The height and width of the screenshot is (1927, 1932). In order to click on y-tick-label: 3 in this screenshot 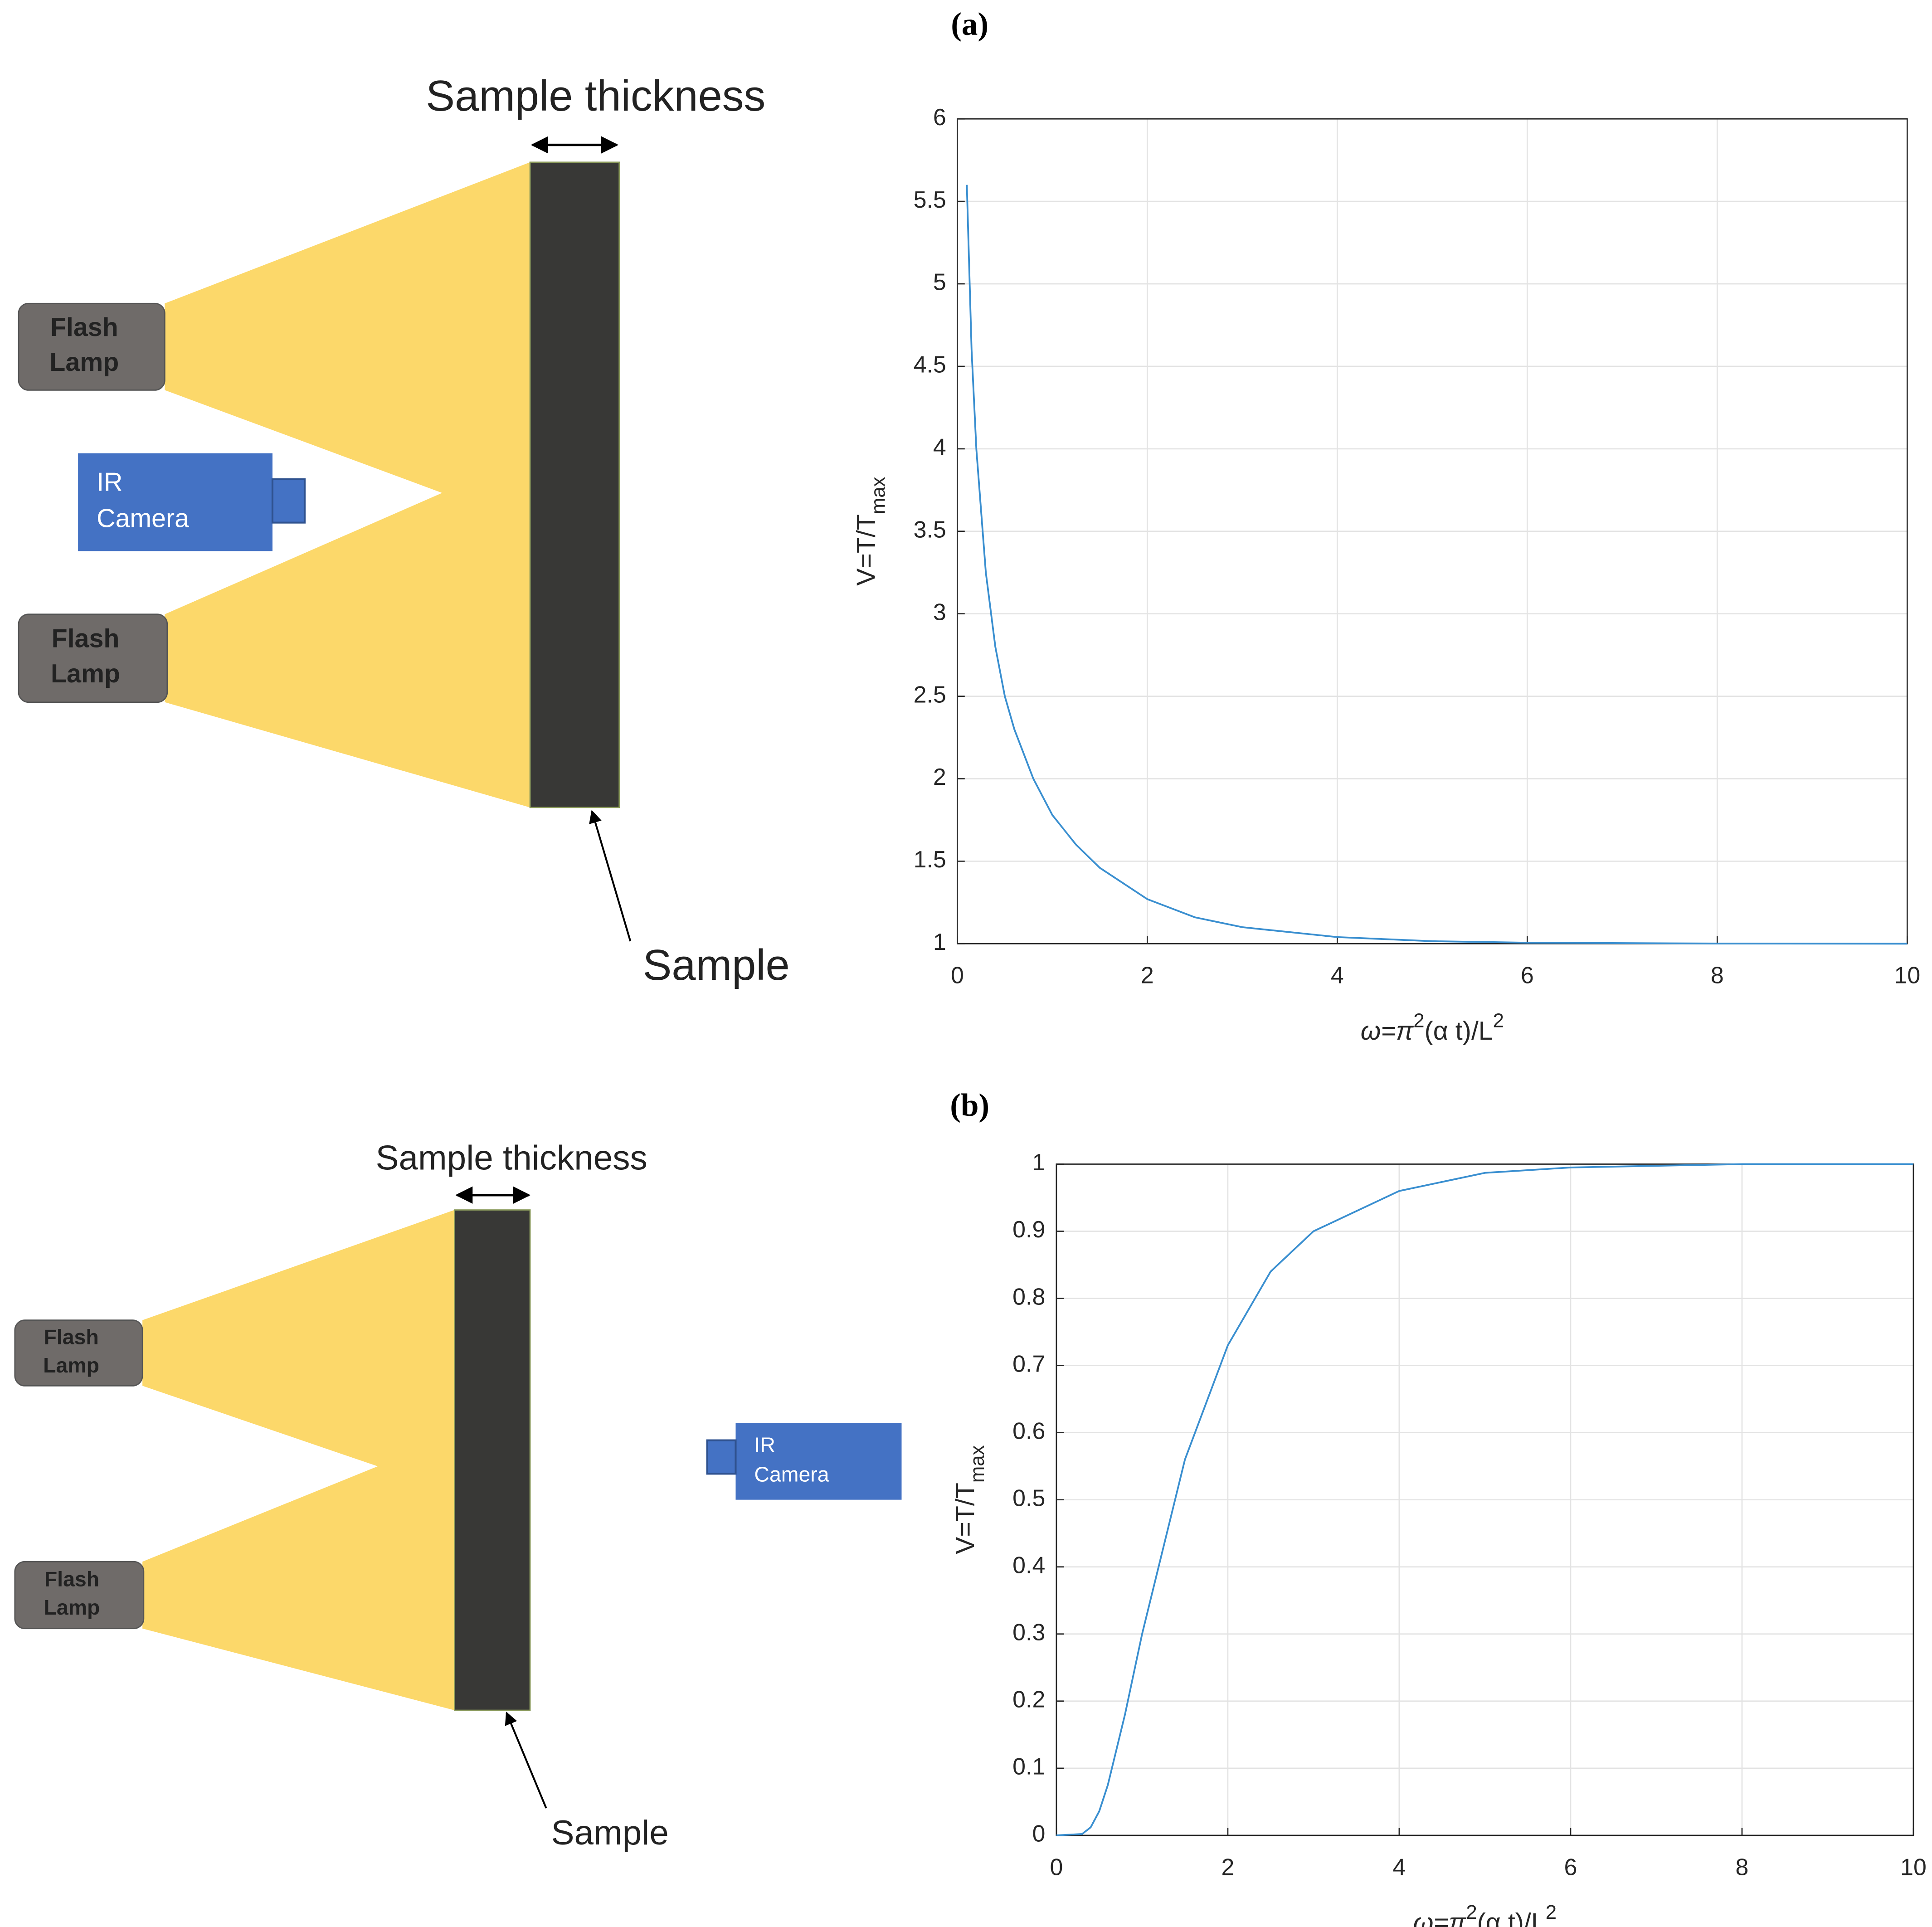, I will do `click(940, 612)`.